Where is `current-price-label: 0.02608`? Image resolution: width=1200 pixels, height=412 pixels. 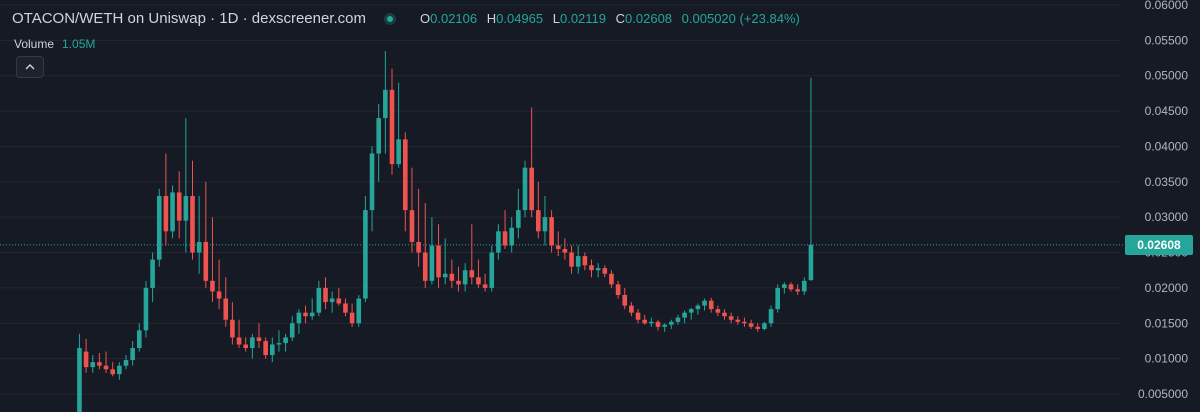
current-price-label: 0.02608 is located at coordinates (1159, 244).